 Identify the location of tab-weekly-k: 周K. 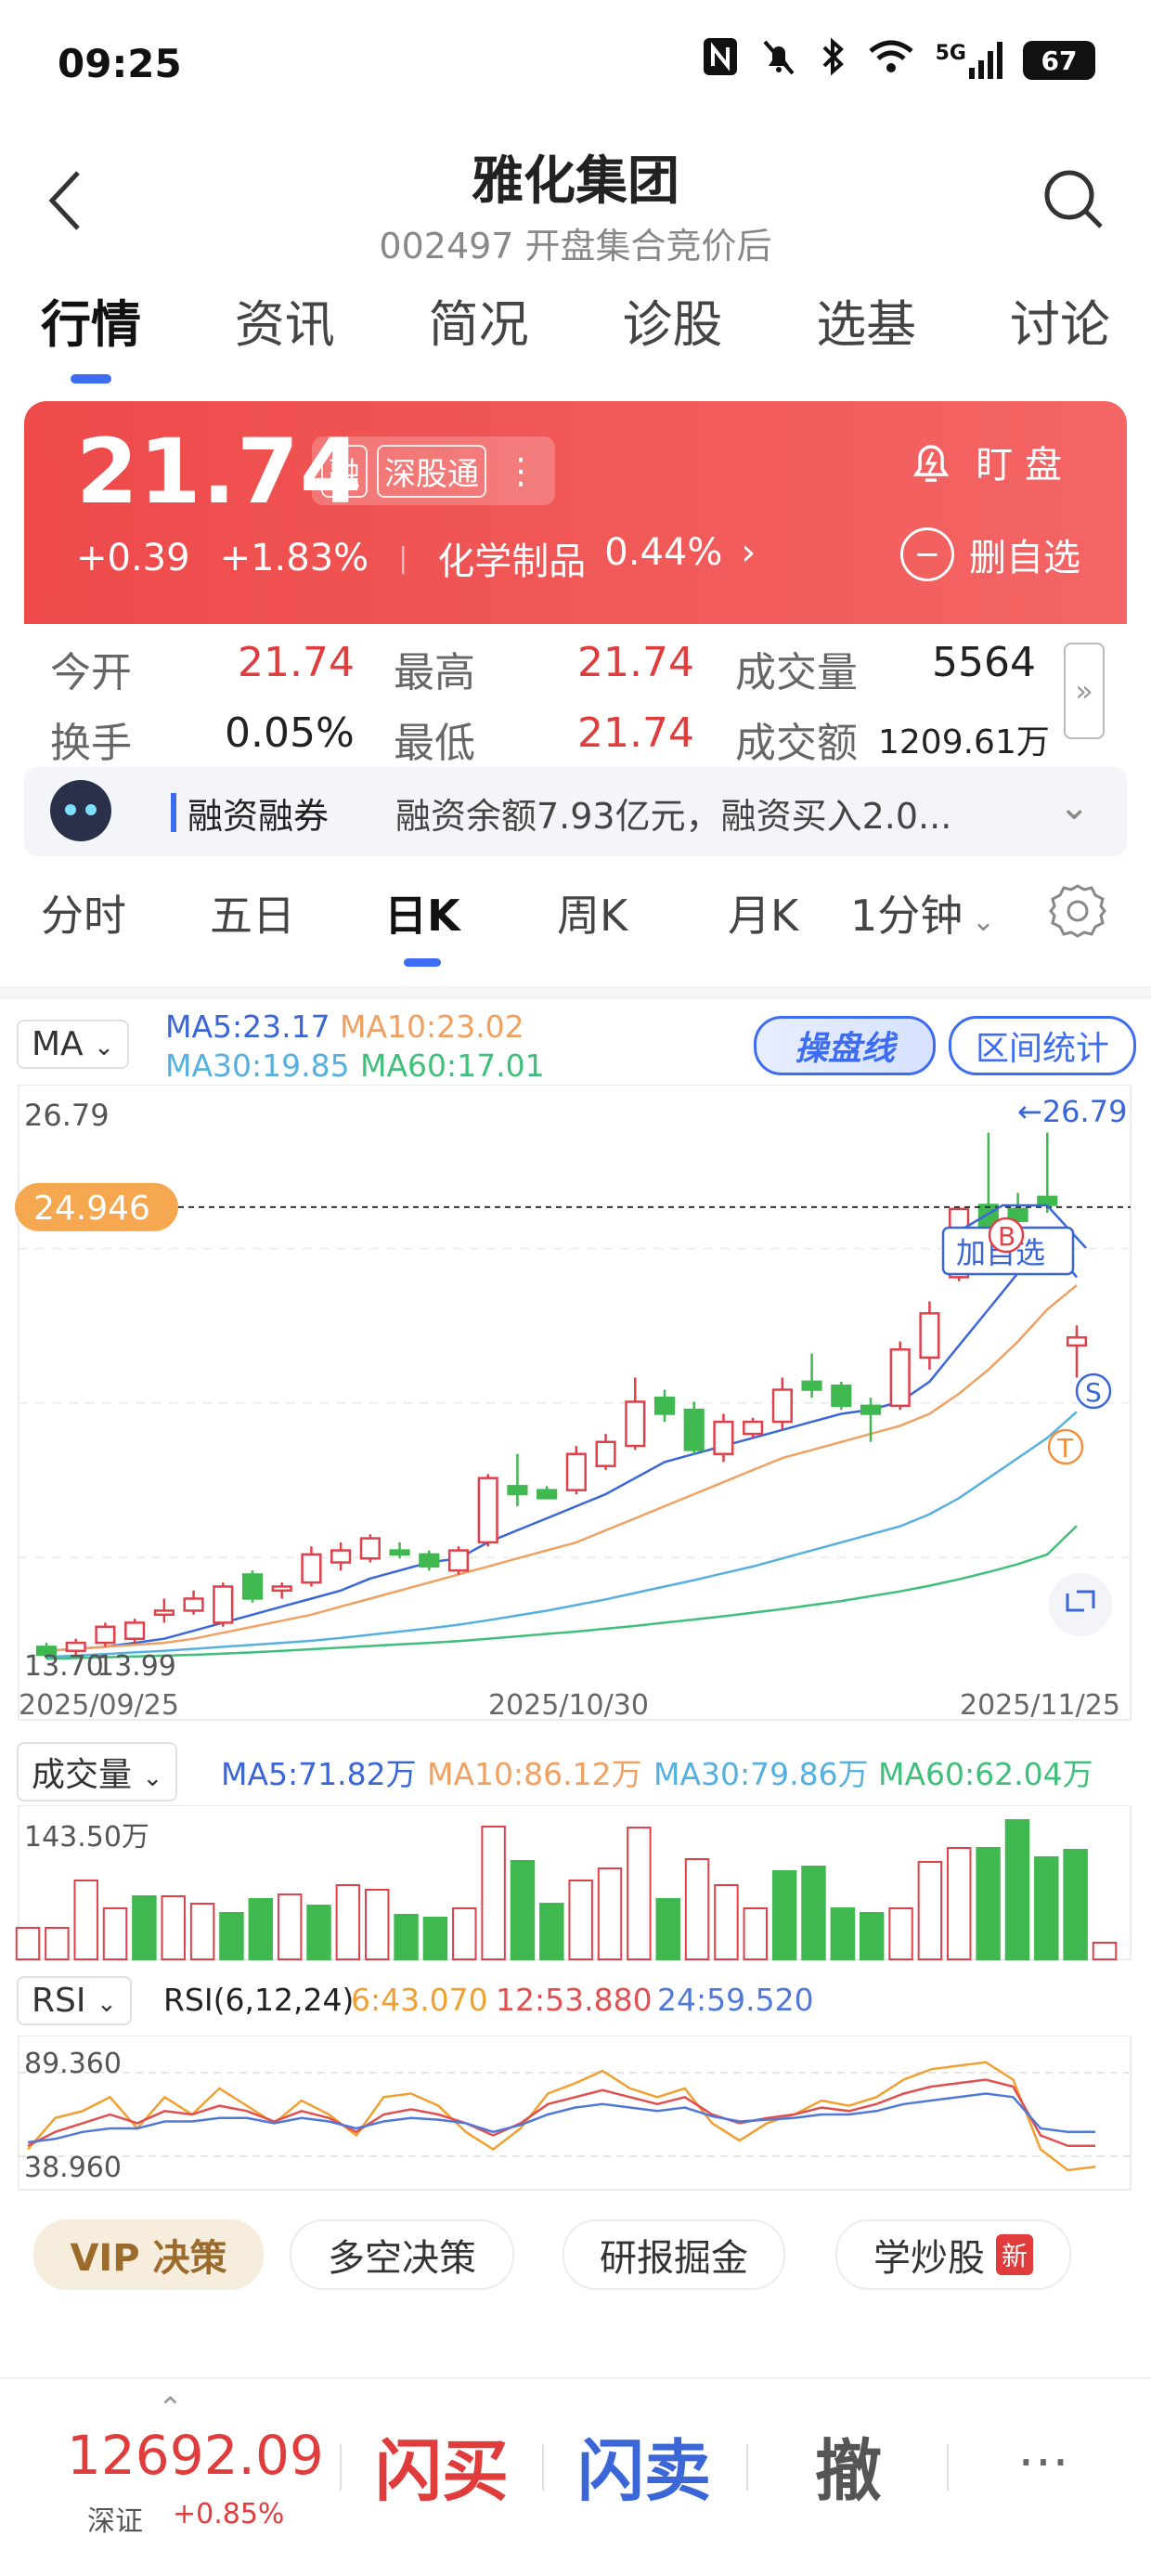
(592, 916).